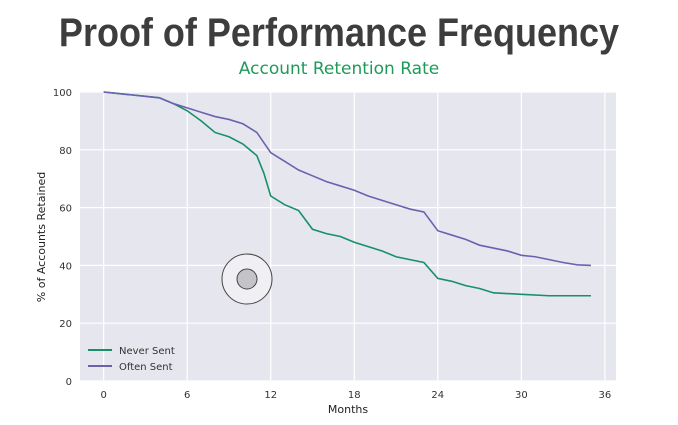 The width and height of the screenshot is (678, 425). Describe the element at coordinates (339, 69) in the screenshot. I see `chart-subtitle: Account Retention Rate` at that location.